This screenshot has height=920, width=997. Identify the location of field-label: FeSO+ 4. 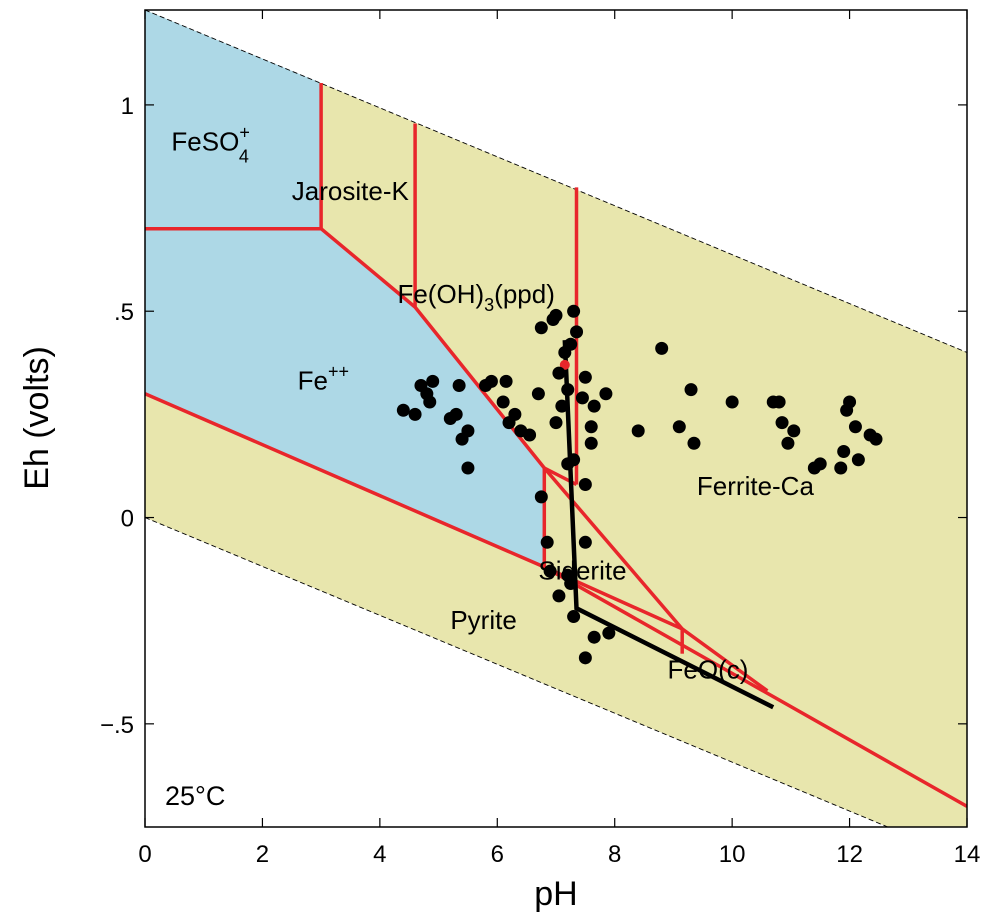
(210, 144).